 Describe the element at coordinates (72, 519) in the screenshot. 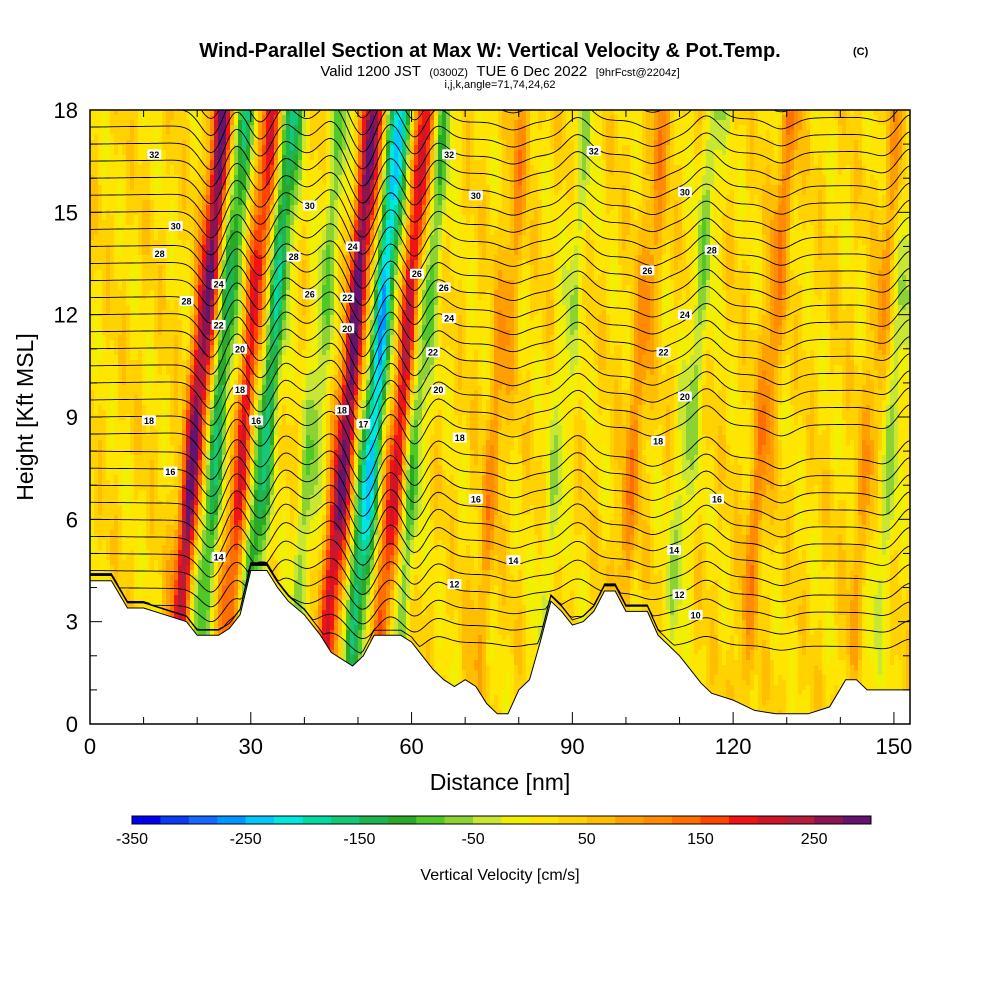

I see `y-tick-label: 6` at that location.